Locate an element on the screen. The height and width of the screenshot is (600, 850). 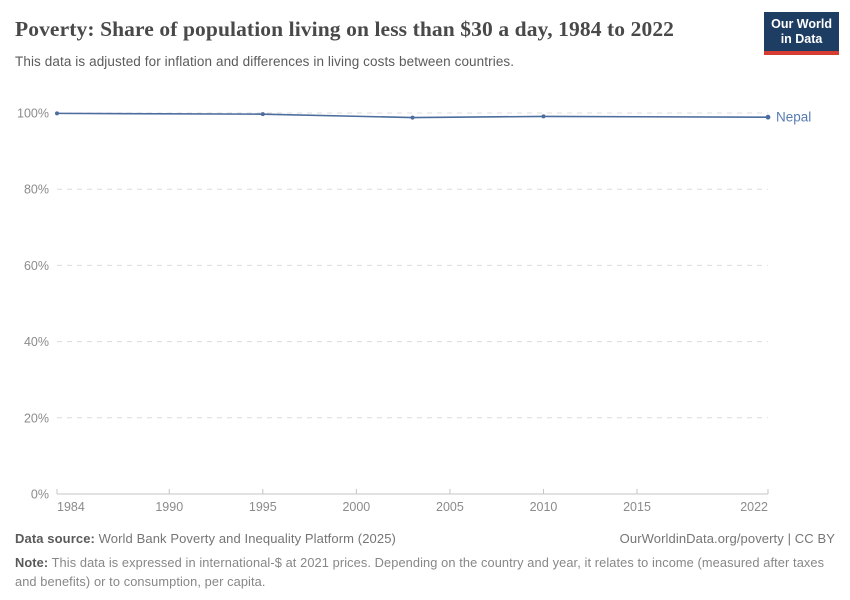
owid-logo: Our World in Data is located at coordinates (801, 33).